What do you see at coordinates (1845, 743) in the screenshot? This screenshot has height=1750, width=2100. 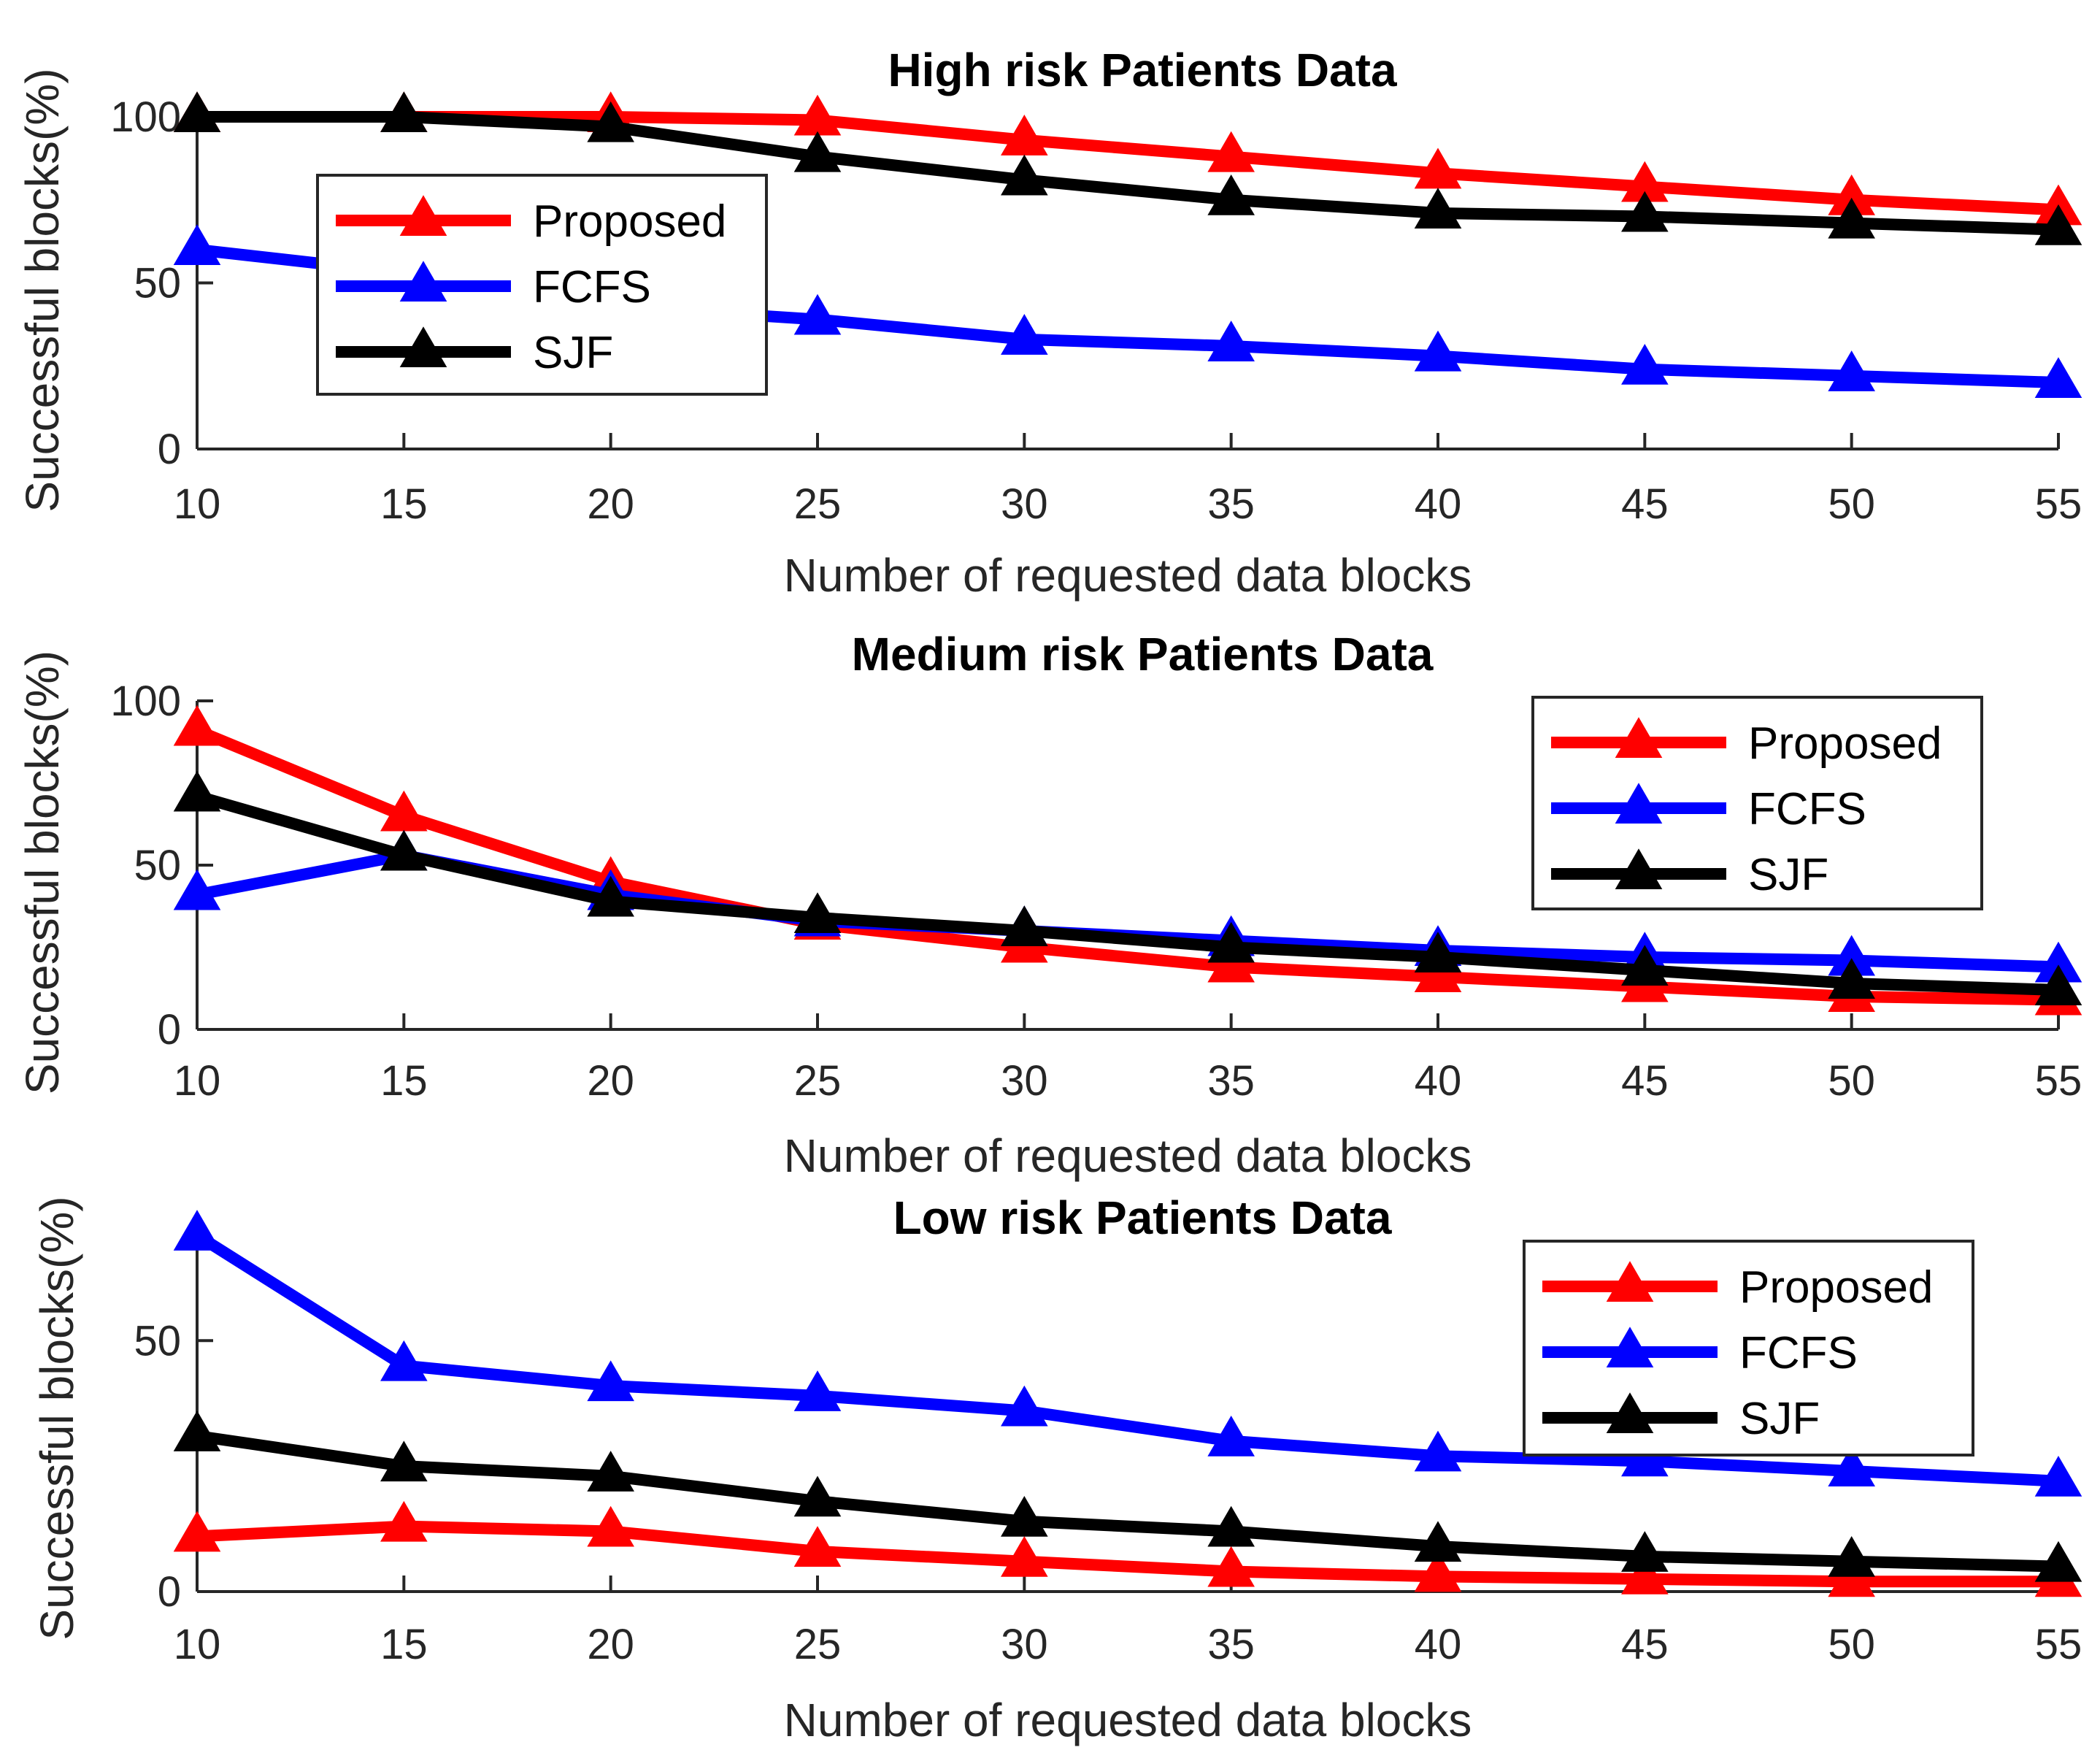 I see `legend-label: Proposed` at bounding box center [1845, 743].